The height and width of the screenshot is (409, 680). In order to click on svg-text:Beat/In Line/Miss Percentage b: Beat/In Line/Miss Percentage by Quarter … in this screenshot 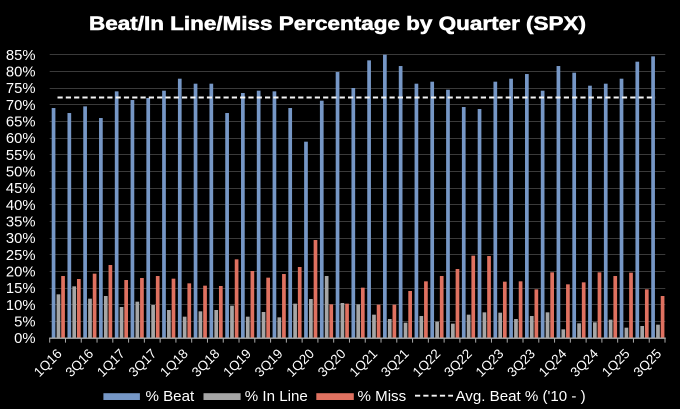, I will do `click(337, 24)`.